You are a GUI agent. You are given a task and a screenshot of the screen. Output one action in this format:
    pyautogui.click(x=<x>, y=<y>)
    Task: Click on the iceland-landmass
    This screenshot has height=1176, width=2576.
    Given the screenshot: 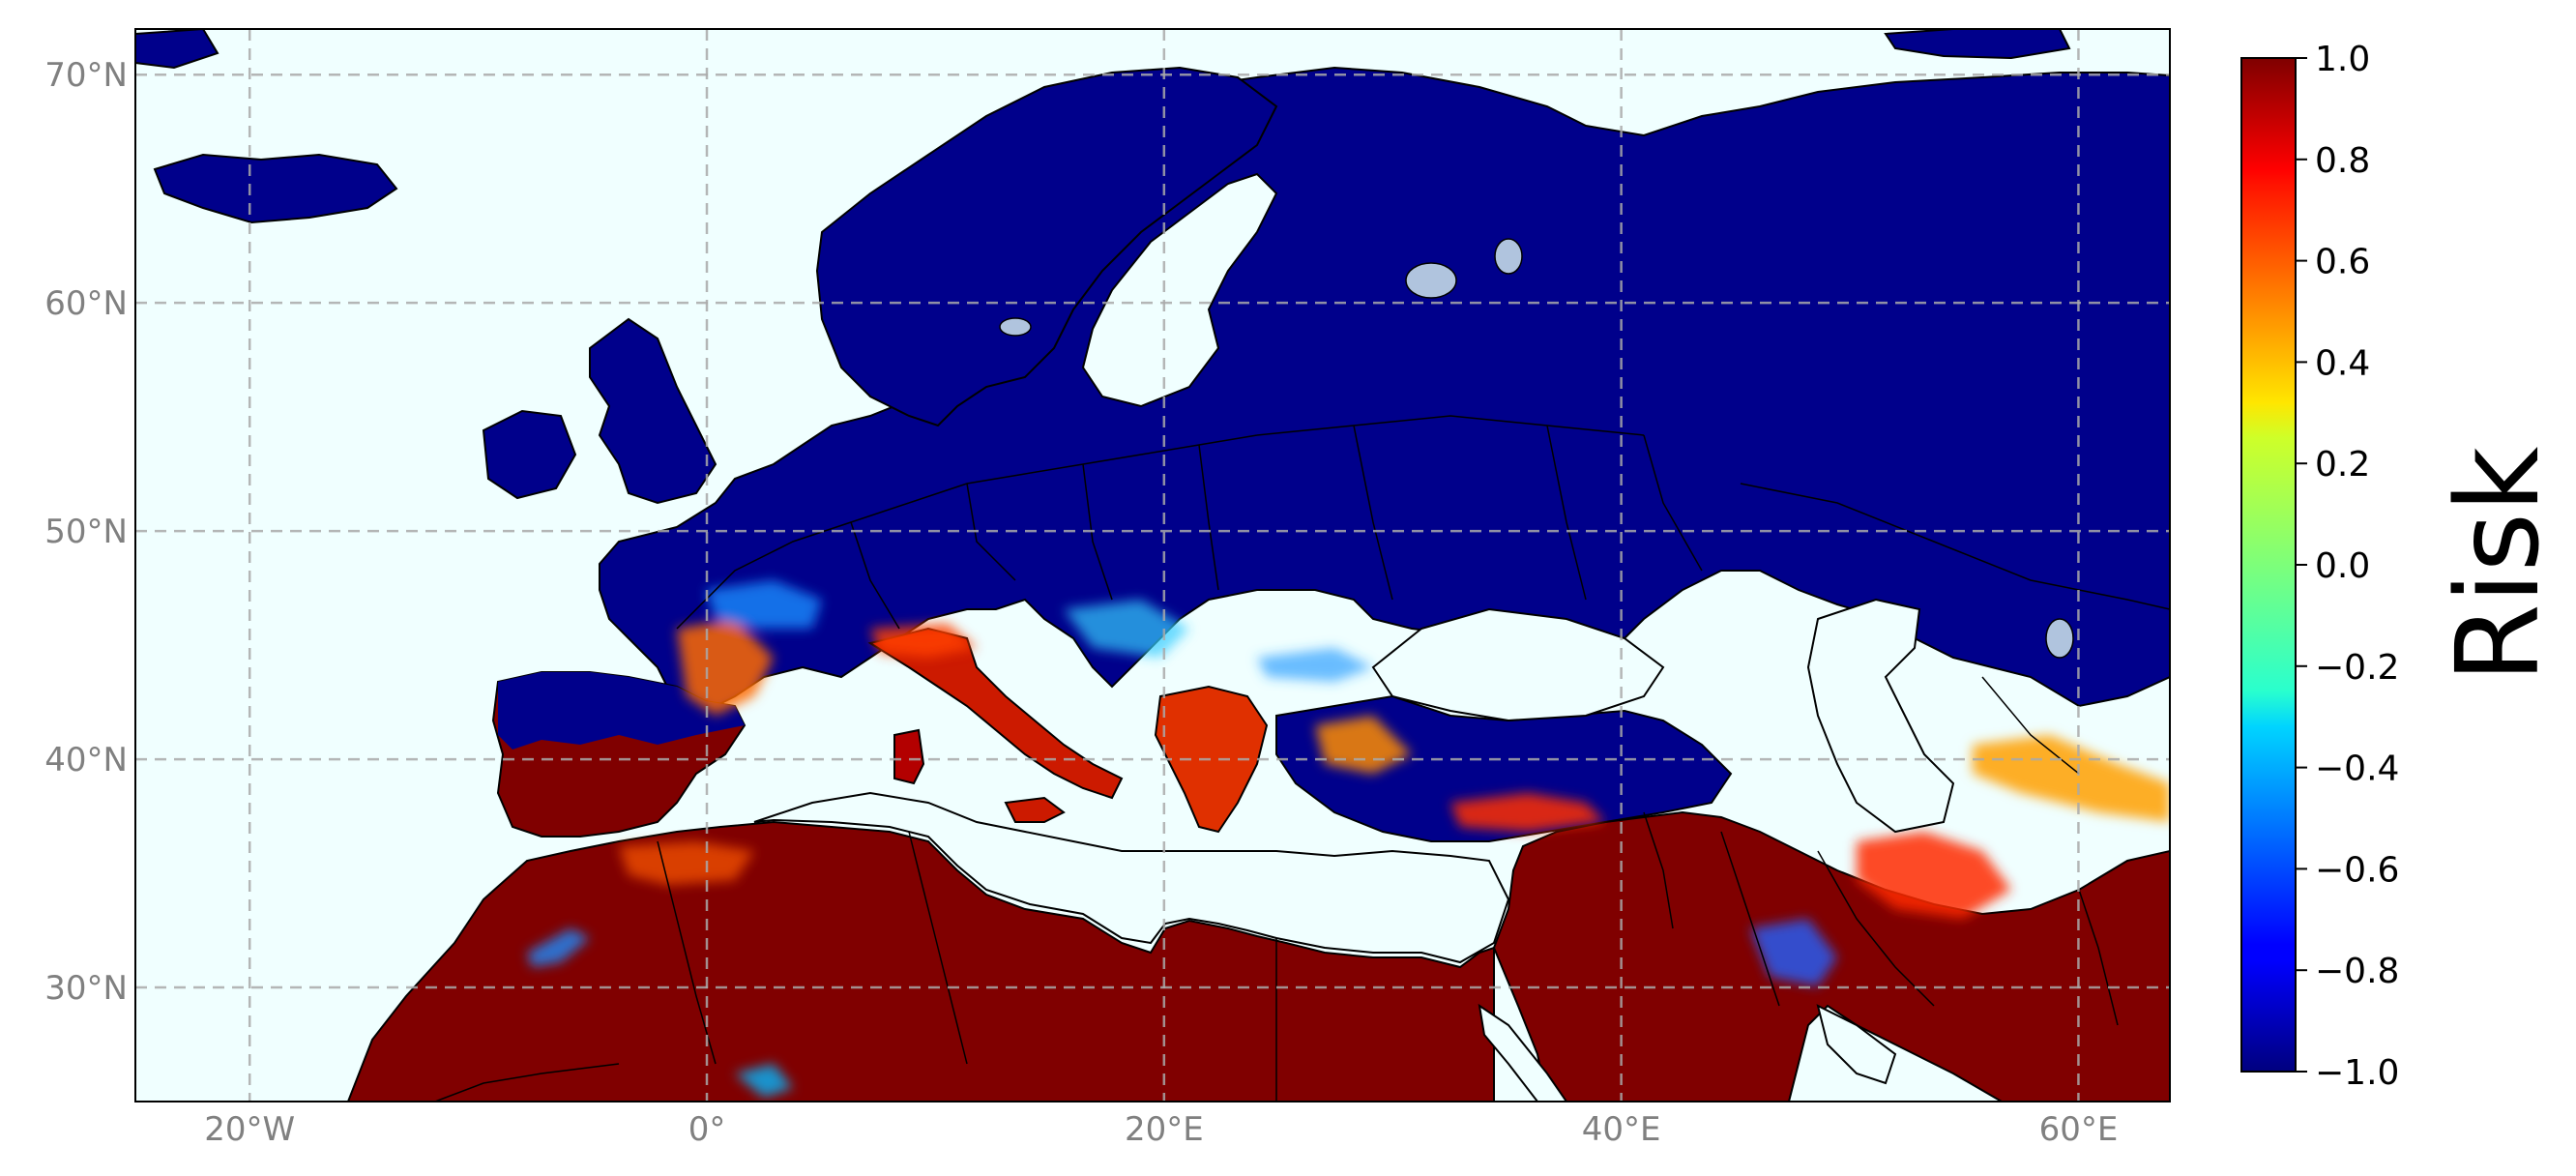 What is the action you would take?
    pyautogui.click(x=275, y=188)
    